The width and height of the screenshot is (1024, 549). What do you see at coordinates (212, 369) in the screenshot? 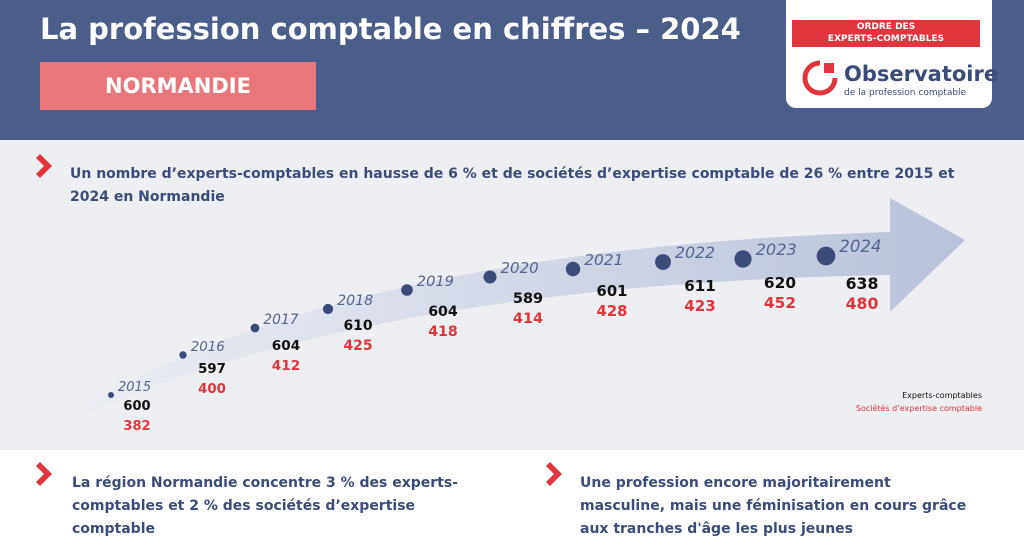
I see `experts-value: 597` at bounding box center [212, 369].